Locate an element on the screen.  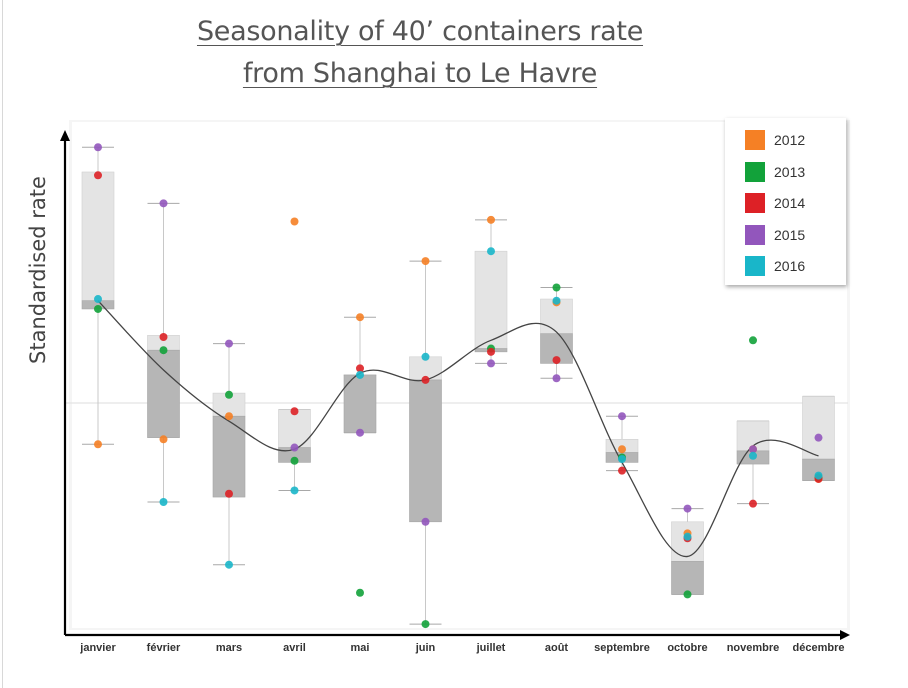
x-tick-label: février is located at coordinates (164, 648).